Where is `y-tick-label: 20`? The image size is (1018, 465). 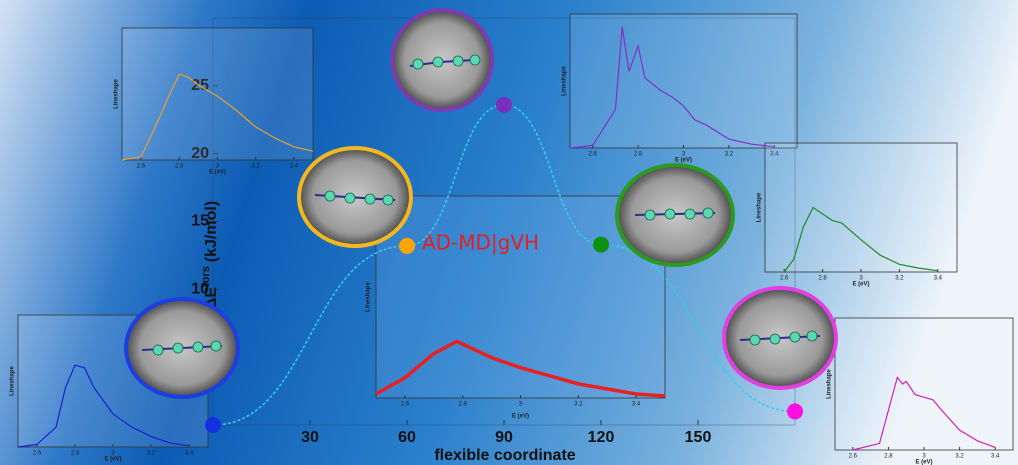
y-tick-label: 20 is located at coordinates (200, 153).